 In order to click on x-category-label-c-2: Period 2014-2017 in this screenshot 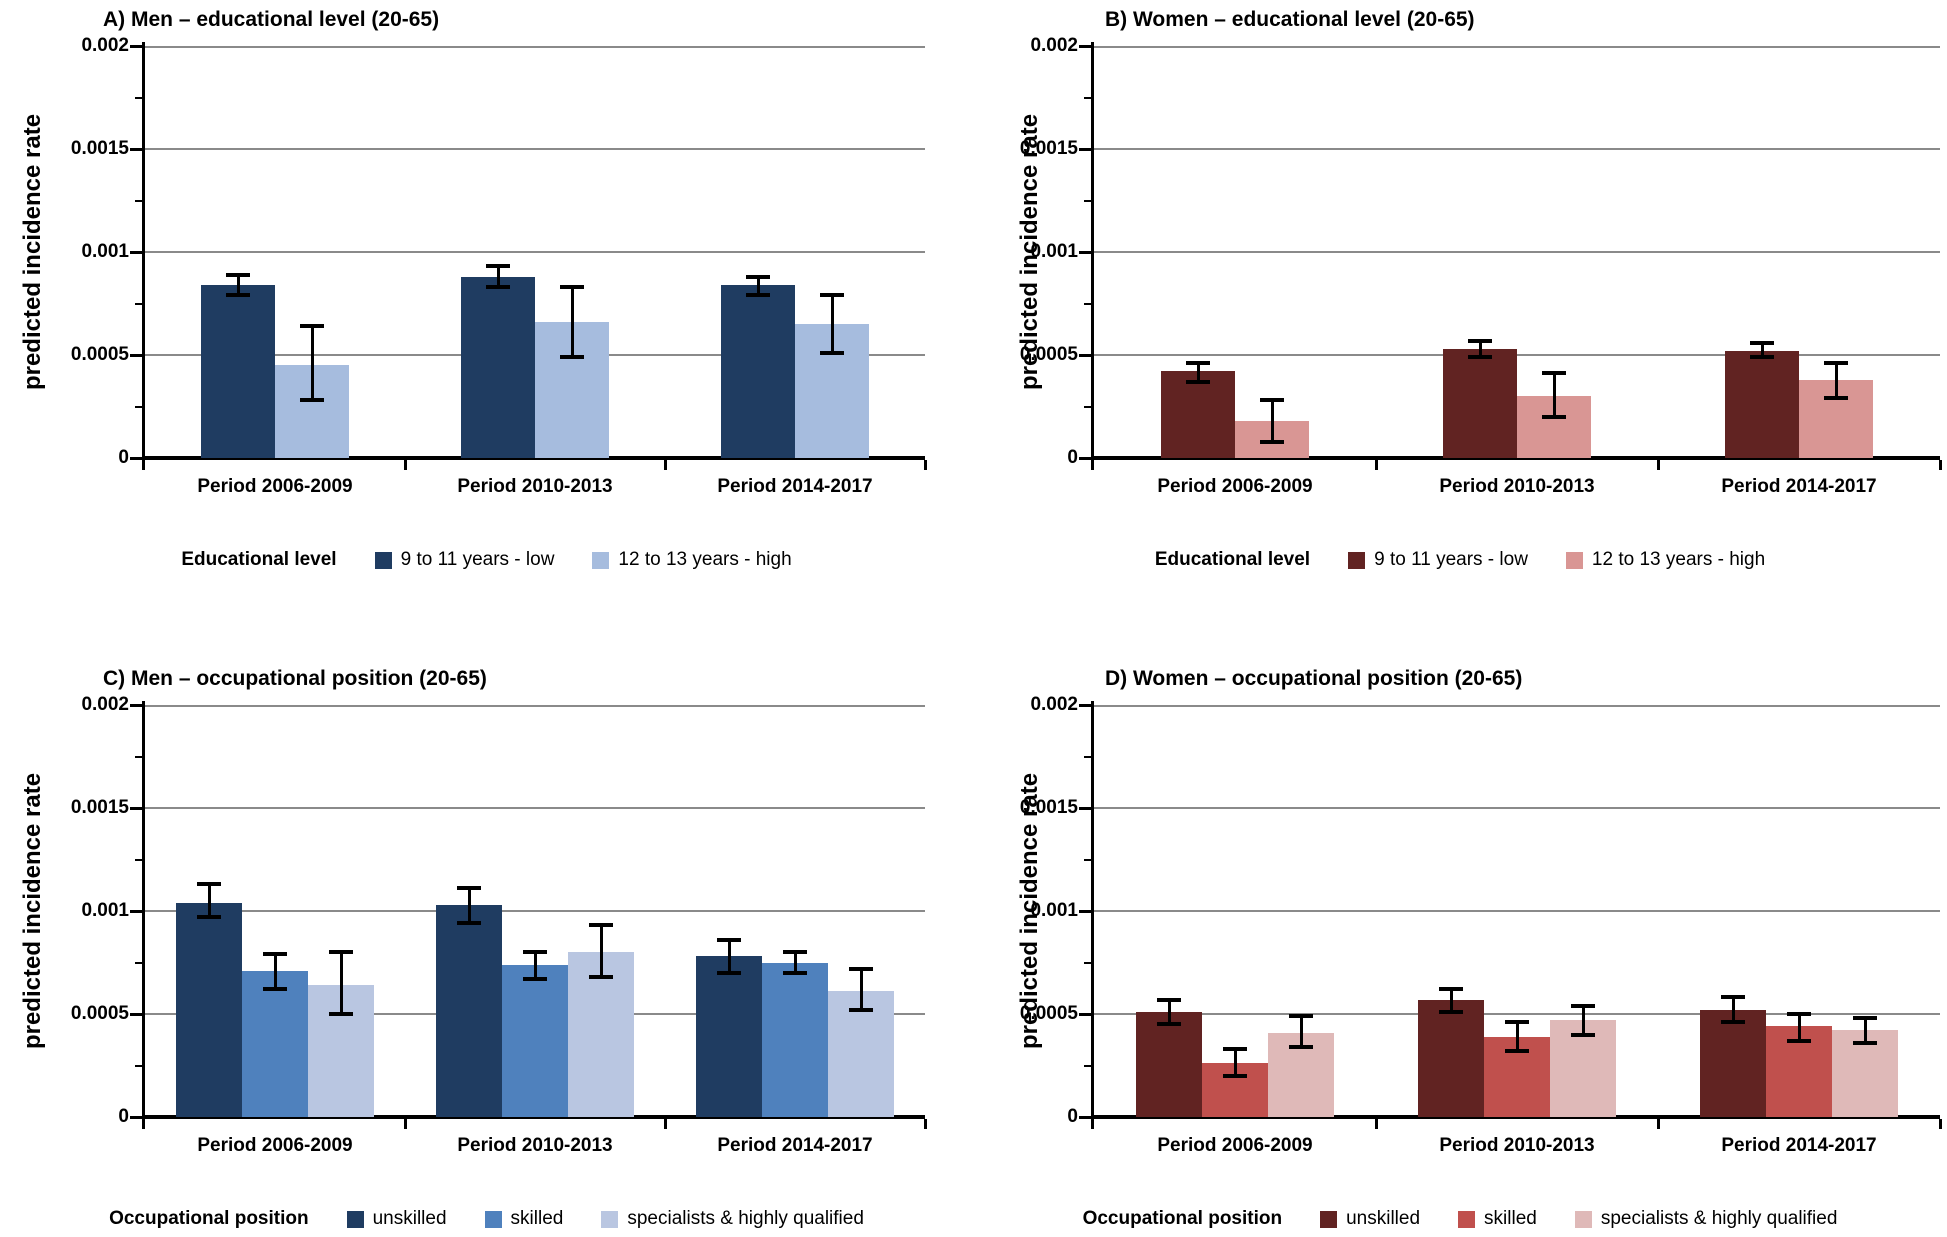, I will do `click(795, 1145)`.